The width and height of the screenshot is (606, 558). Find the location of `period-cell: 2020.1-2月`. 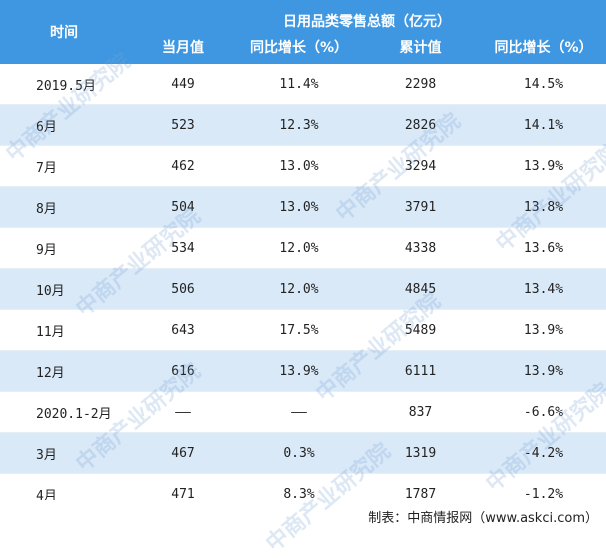

period-cell: 2020.1-2月 is located at coordinates (64, 412).